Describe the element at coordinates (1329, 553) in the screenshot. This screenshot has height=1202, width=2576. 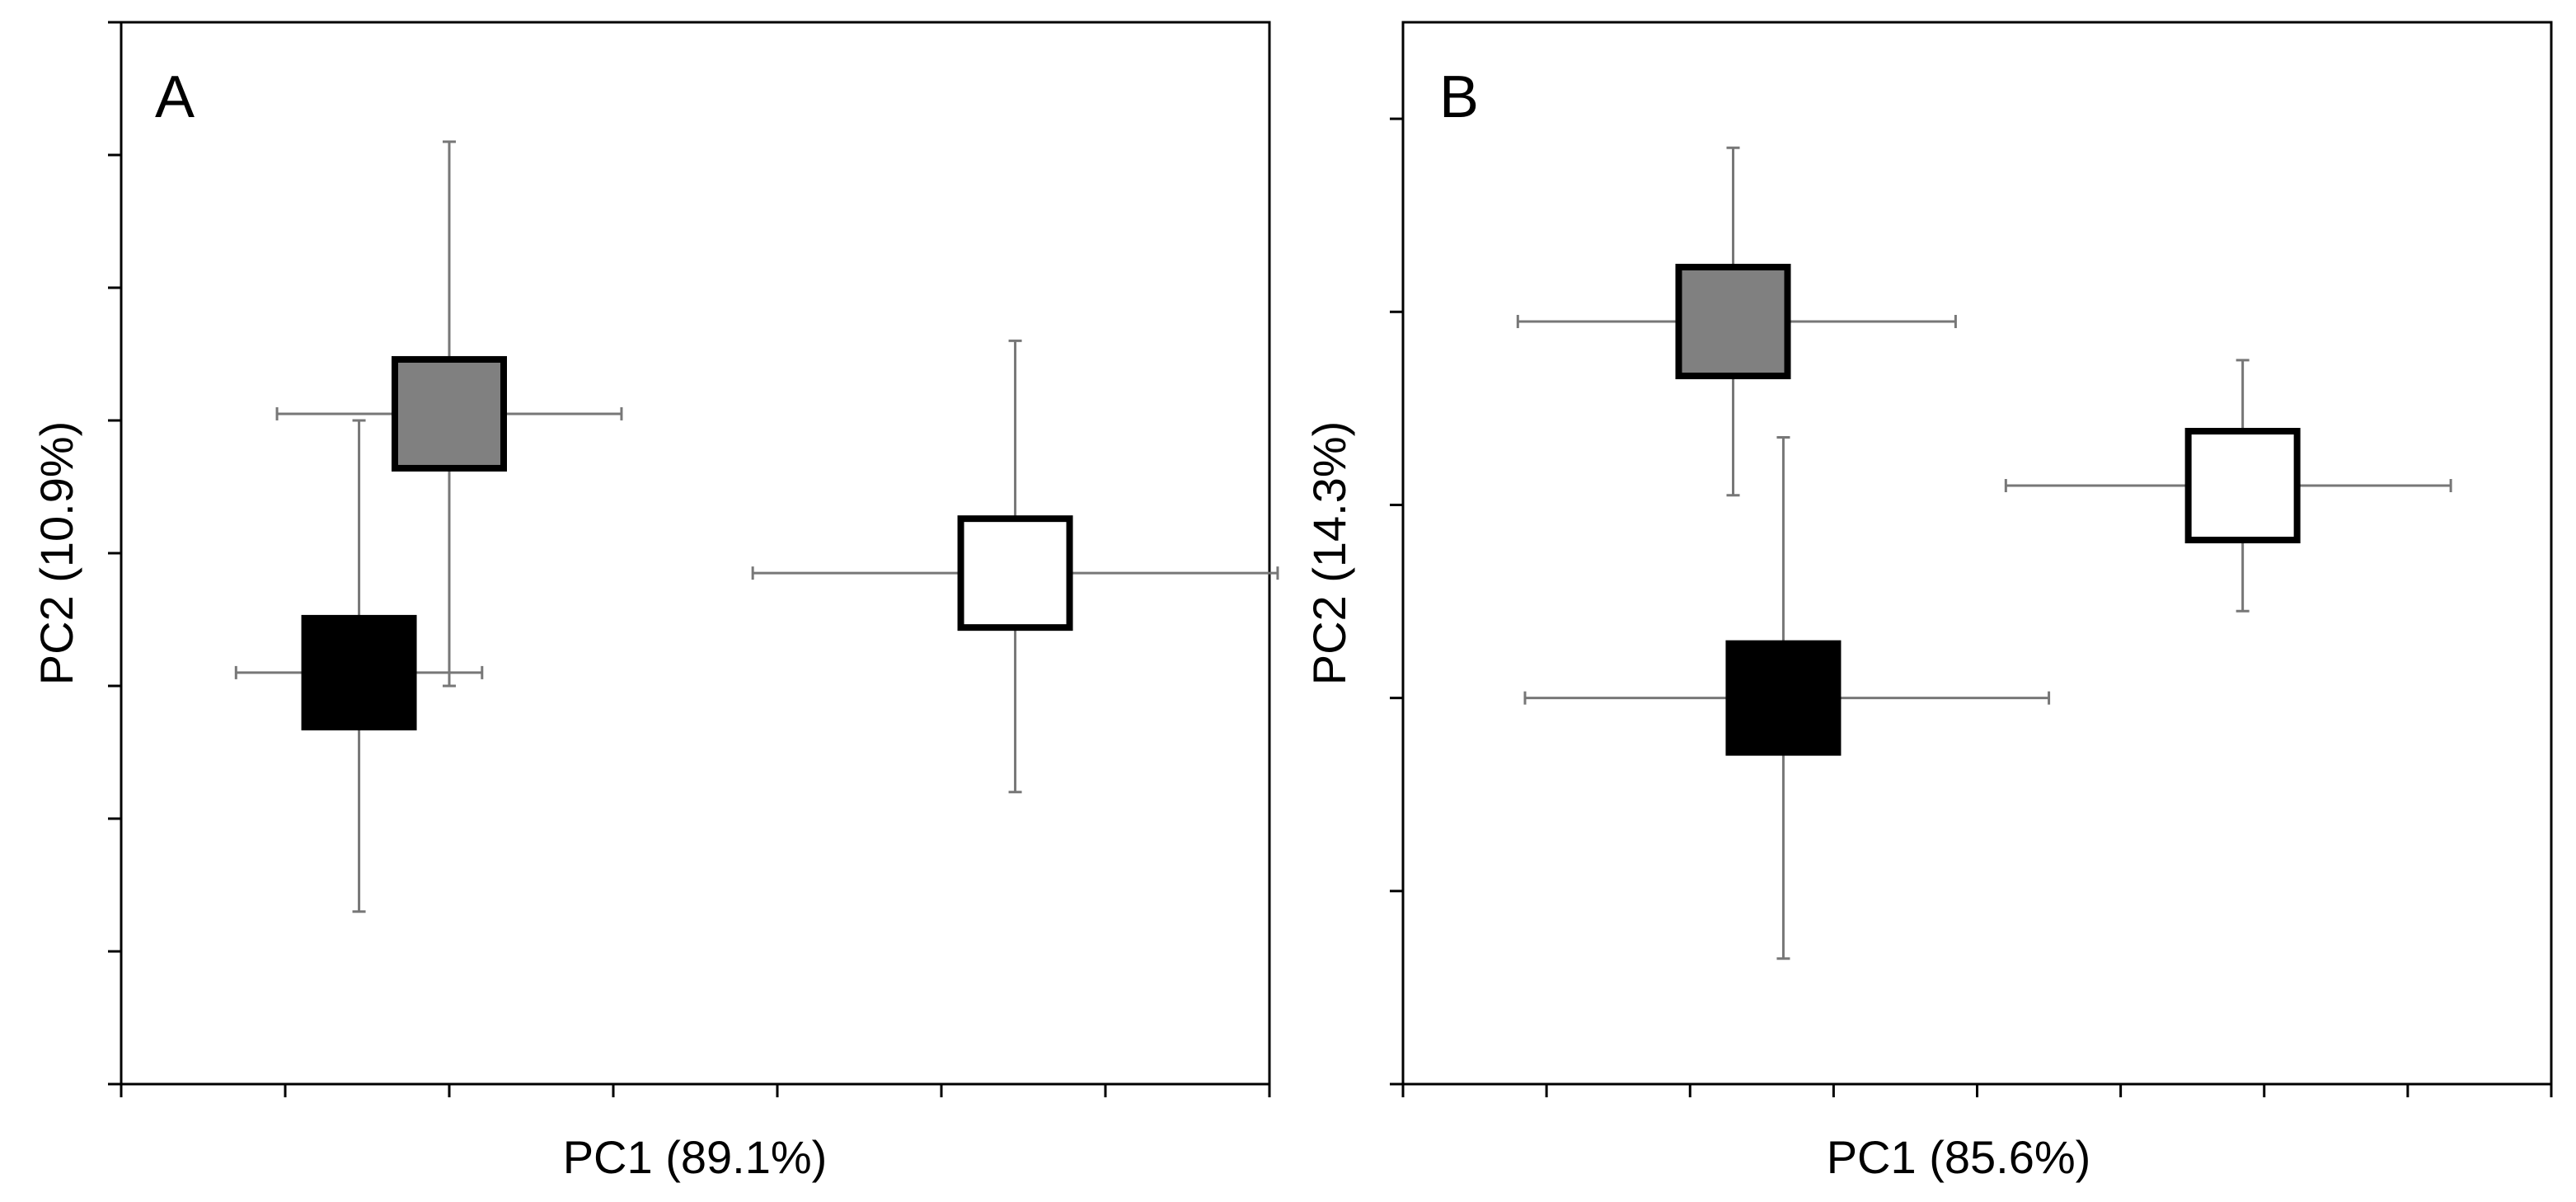
I see `y-axis-label-b: PC2 (14.3%)` at that location.